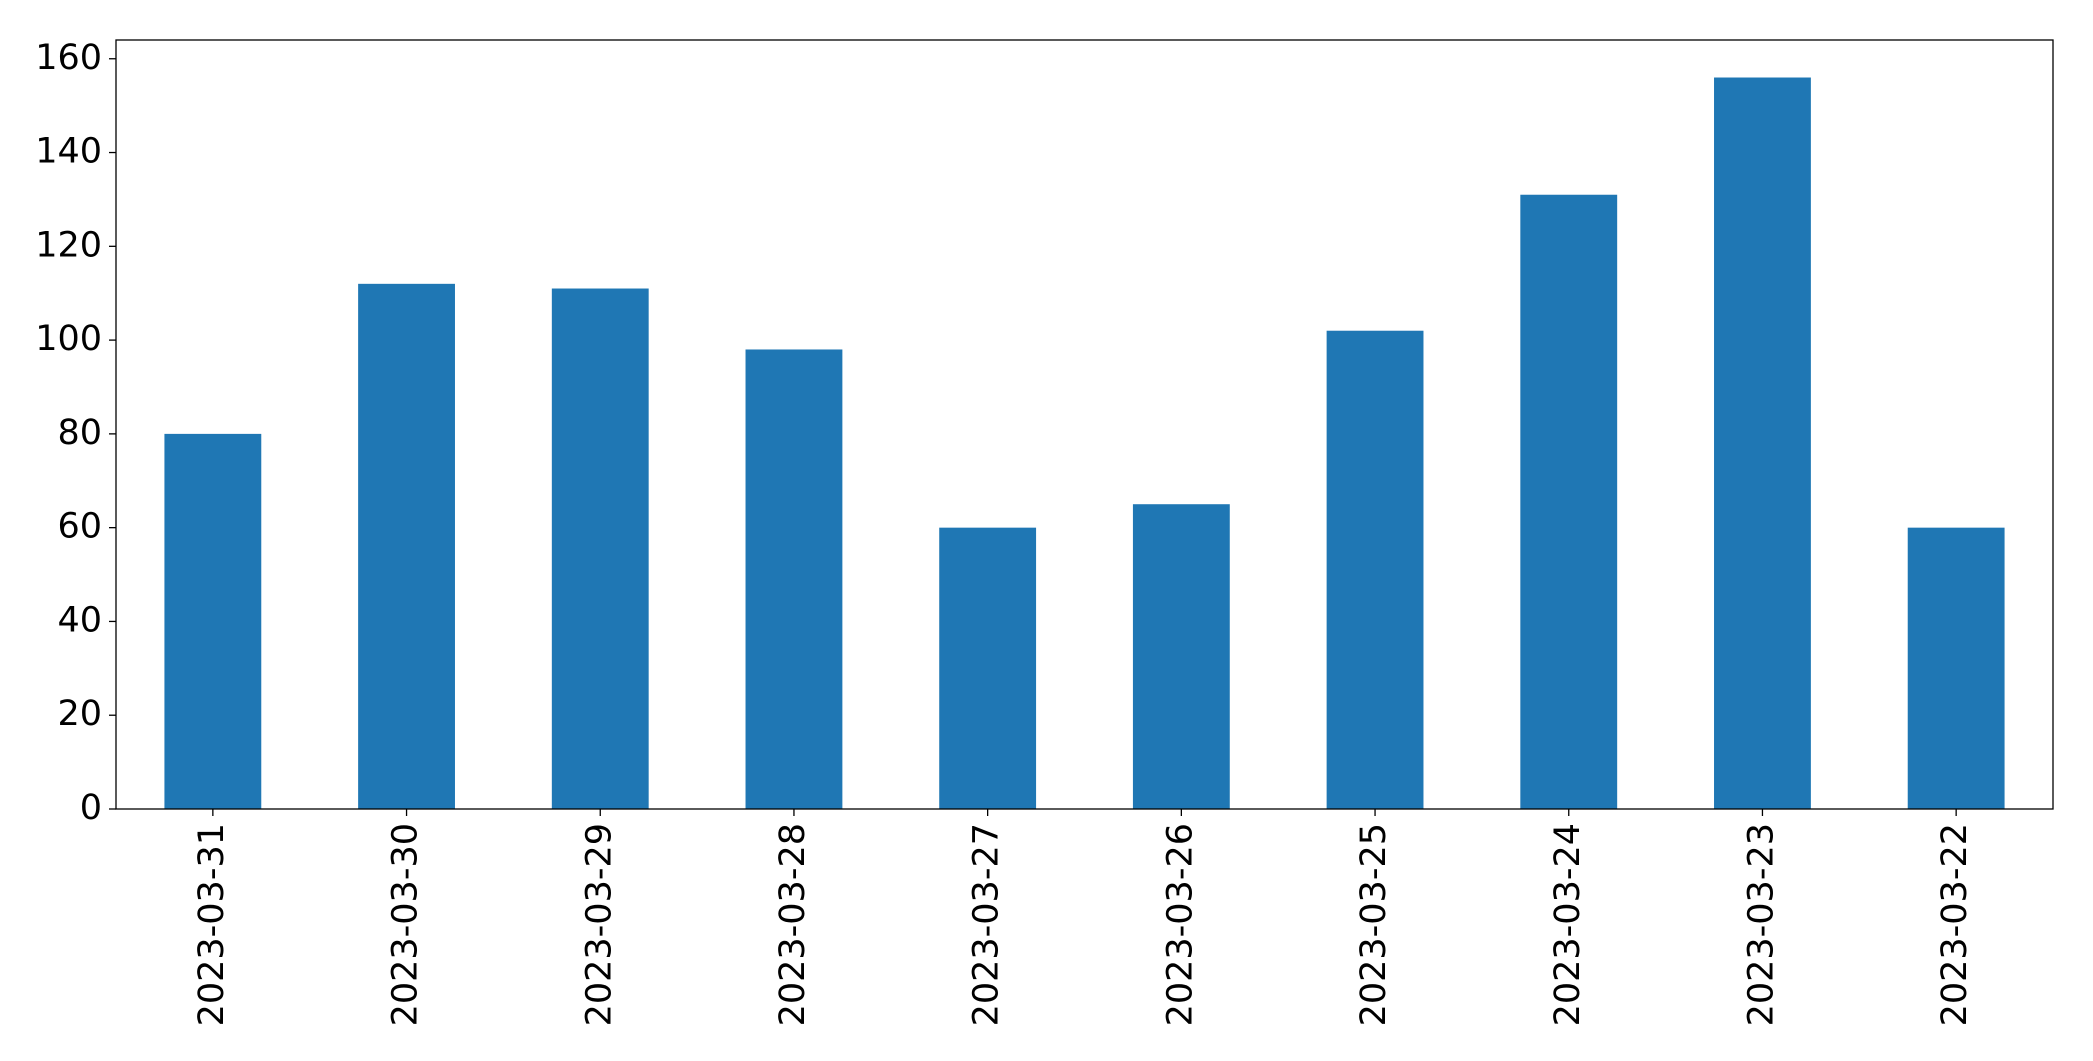  Describe the element at coordinates (1955, 924) in the screenshot. I see `x-tick-label: 2023-03-22` at that location.